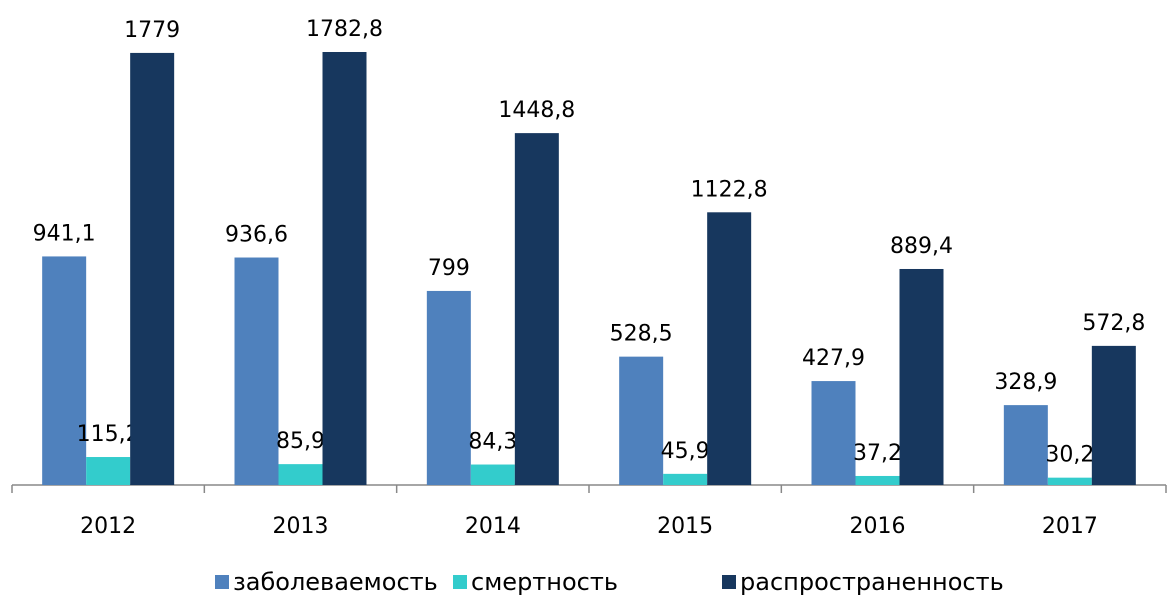  Describe the element at coordinates (256, 235) in the screenshot. I see `data-label: 936,6` at that location.